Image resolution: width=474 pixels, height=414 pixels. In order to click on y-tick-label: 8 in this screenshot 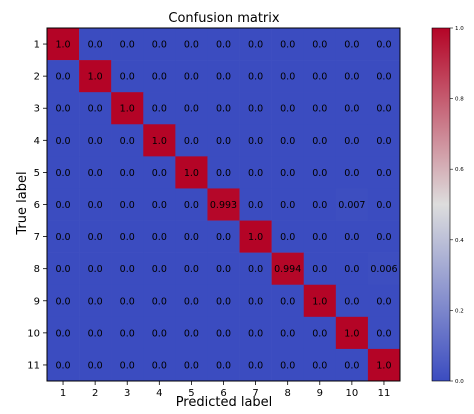, I will do `click(37, 269)`.